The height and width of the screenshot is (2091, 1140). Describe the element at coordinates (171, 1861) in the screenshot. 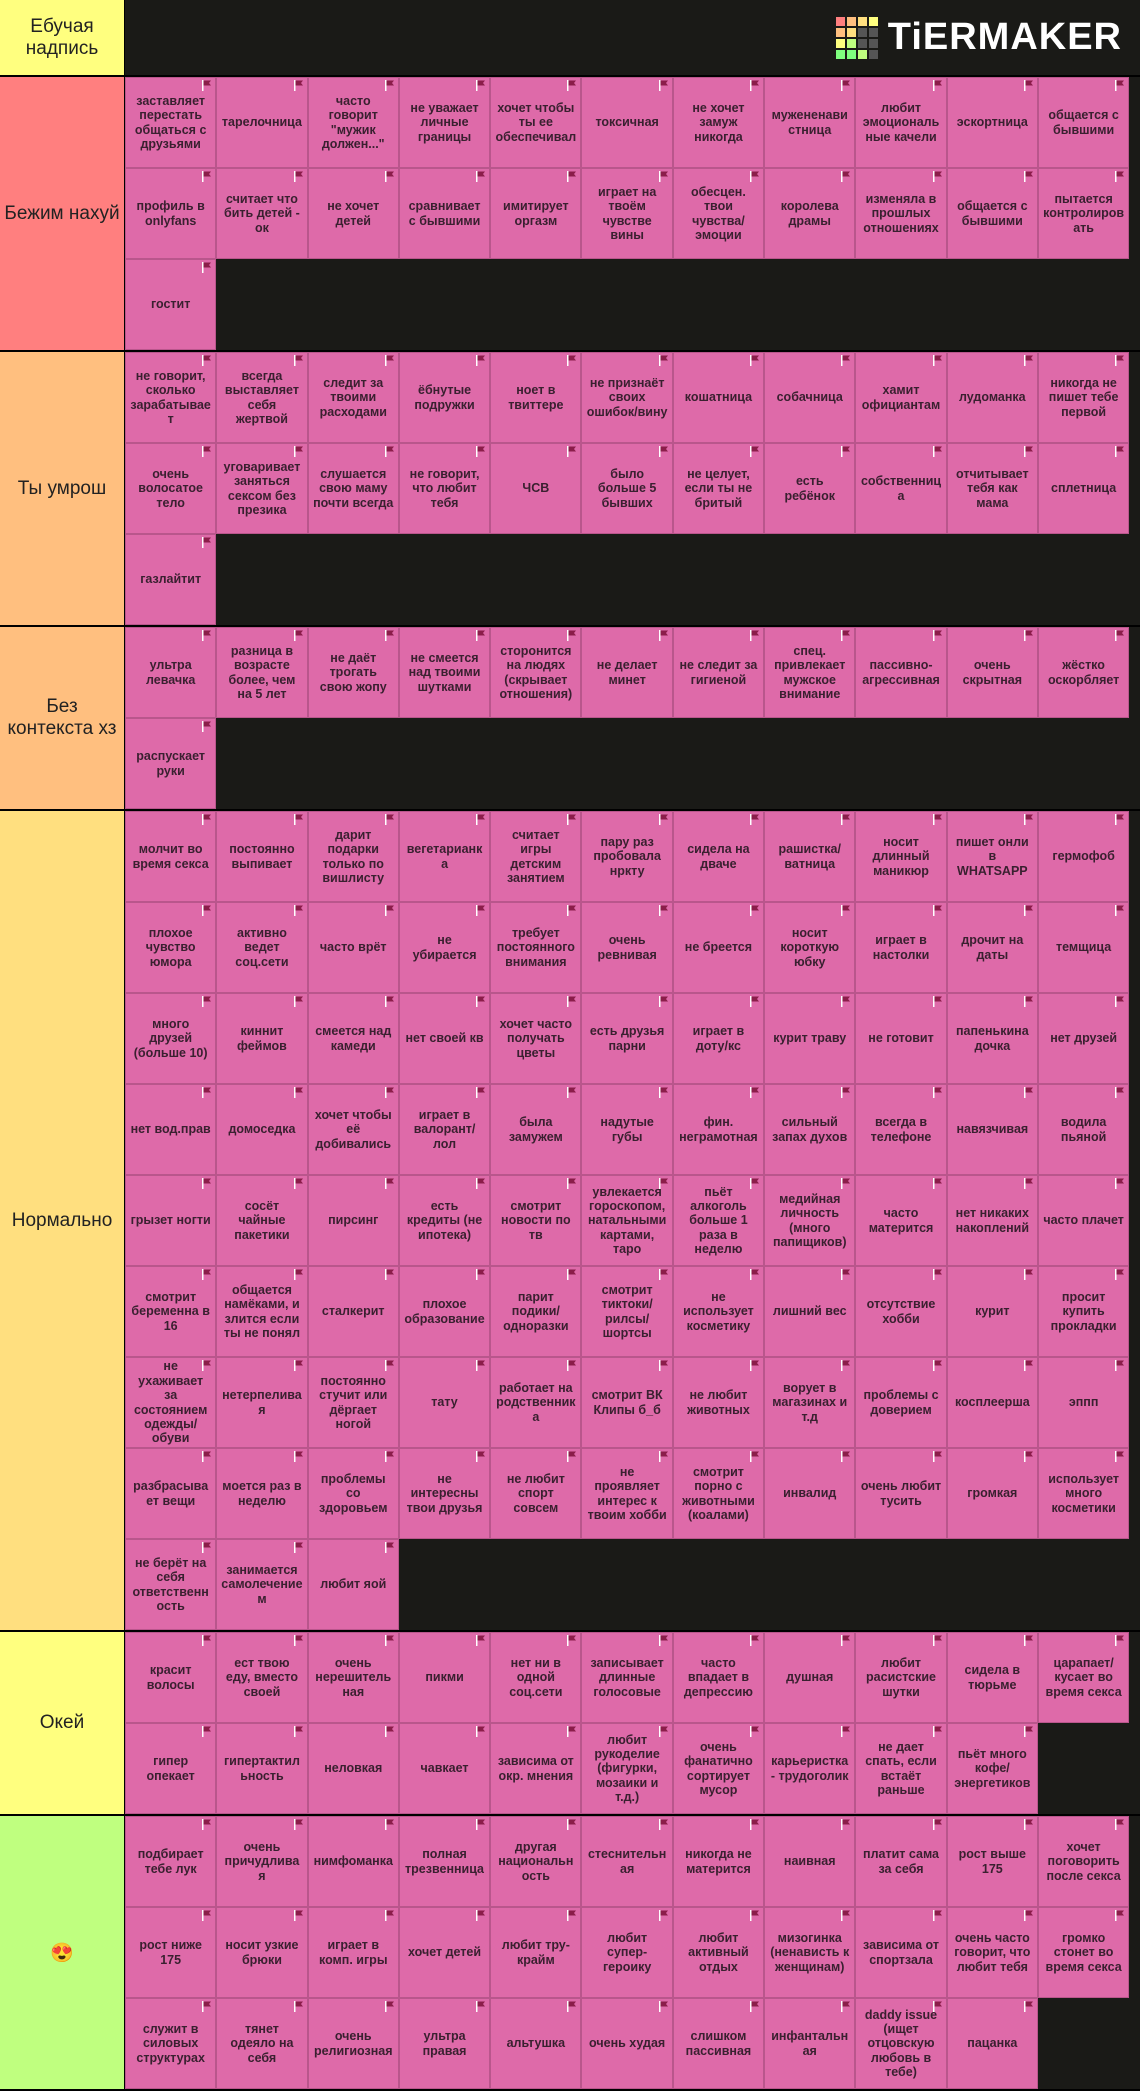

I see `tier-item: подбирает тебе лук` at that location.